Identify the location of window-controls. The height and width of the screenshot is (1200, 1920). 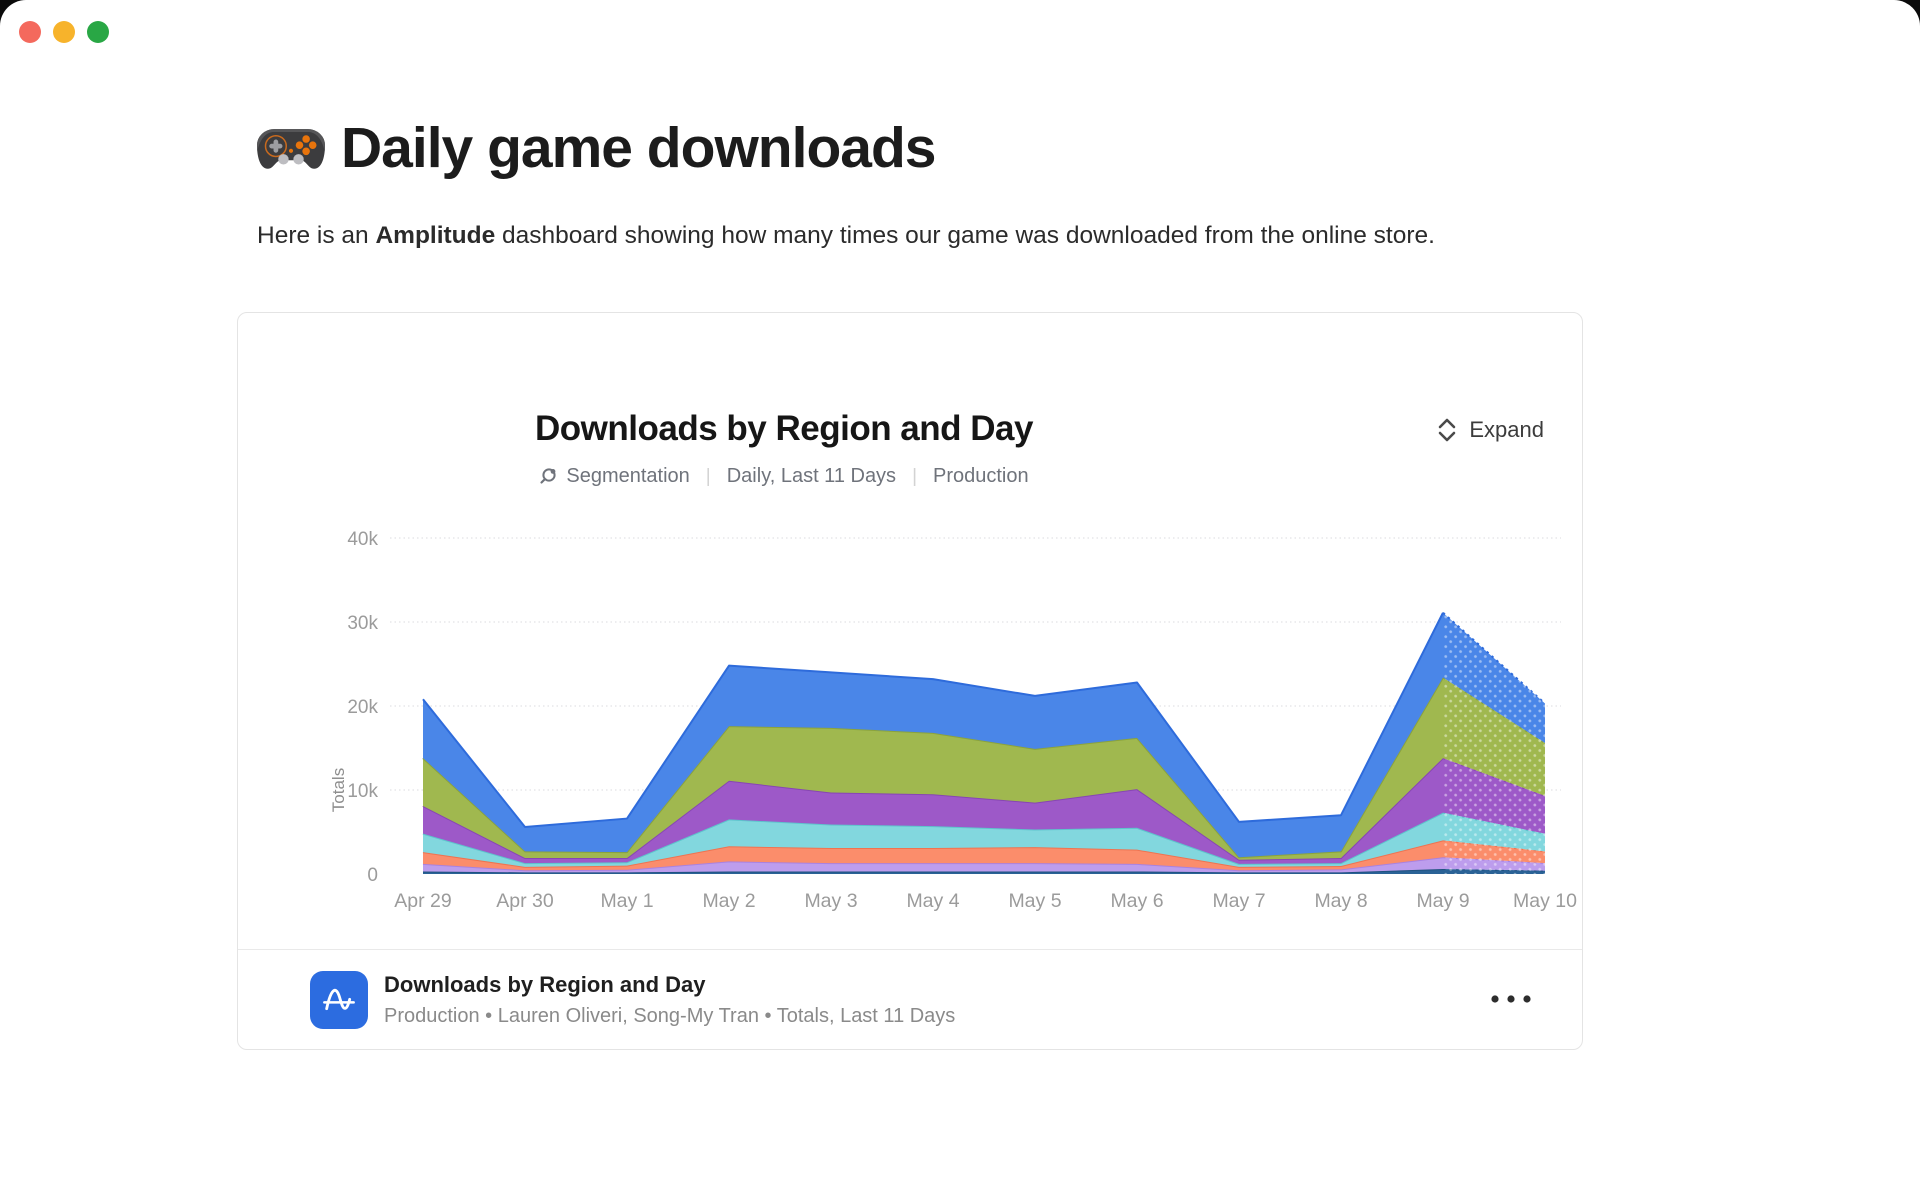
(64, 32).